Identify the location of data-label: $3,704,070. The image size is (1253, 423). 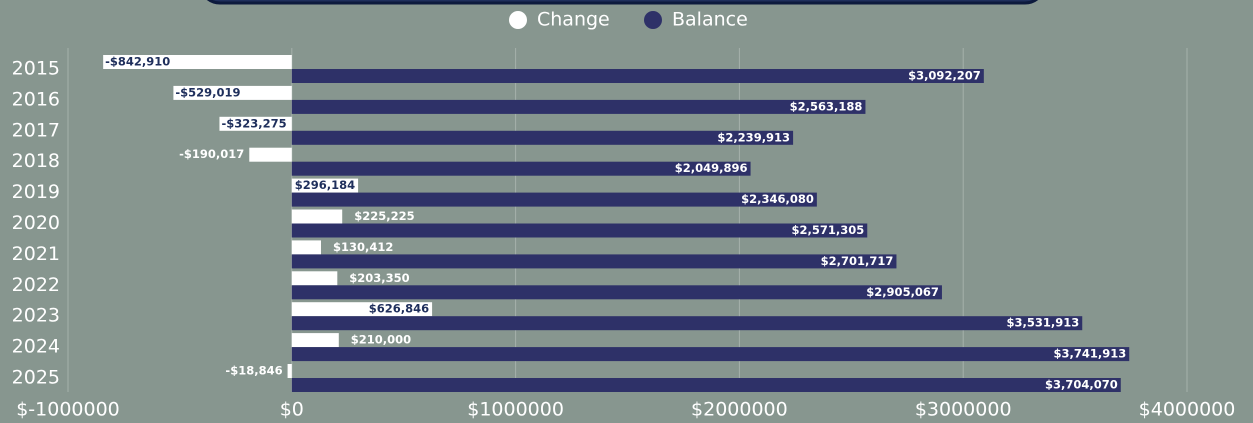
(1081, 385).